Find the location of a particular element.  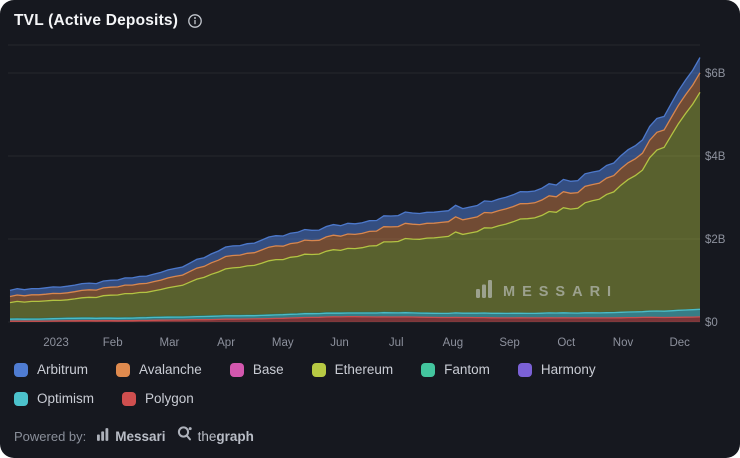

the-graph-text-the: the is located at coordinates (207, 436).